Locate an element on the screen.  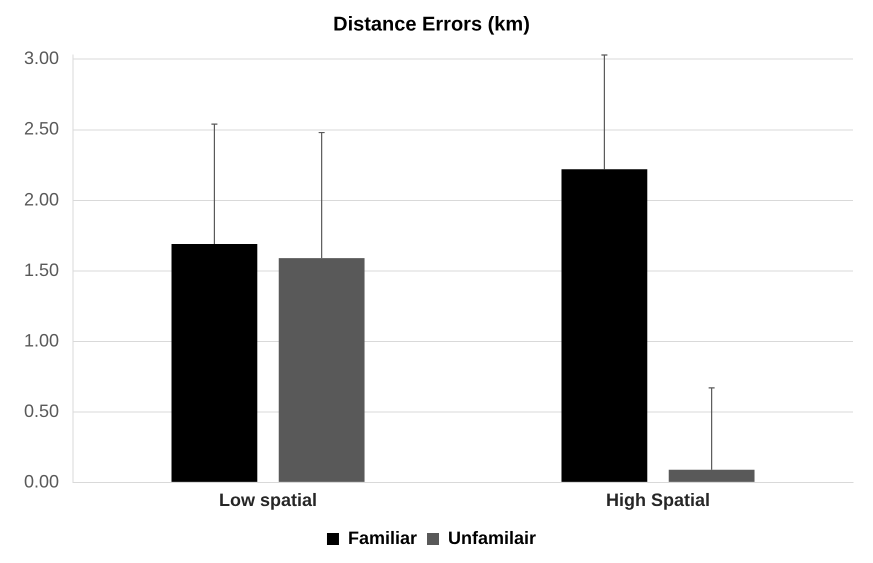
legend-label: Unfamilair is located at coordinates (492, 538).